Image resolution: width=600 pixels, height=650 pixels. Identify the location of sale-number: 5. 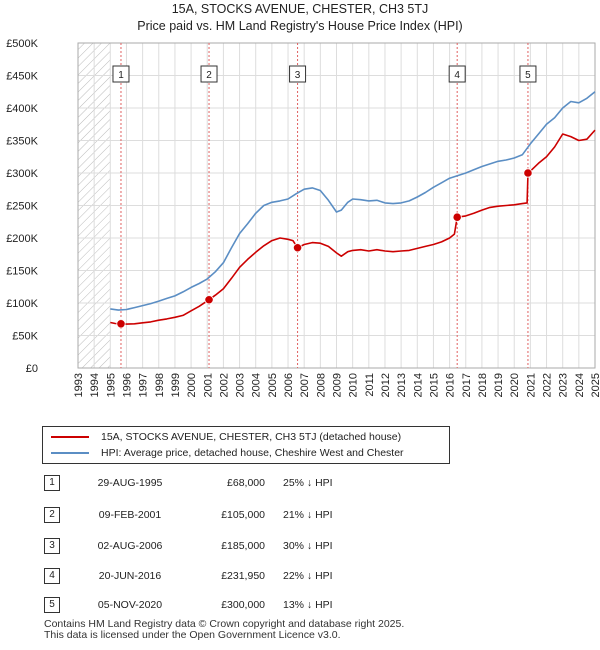
(52, 605).